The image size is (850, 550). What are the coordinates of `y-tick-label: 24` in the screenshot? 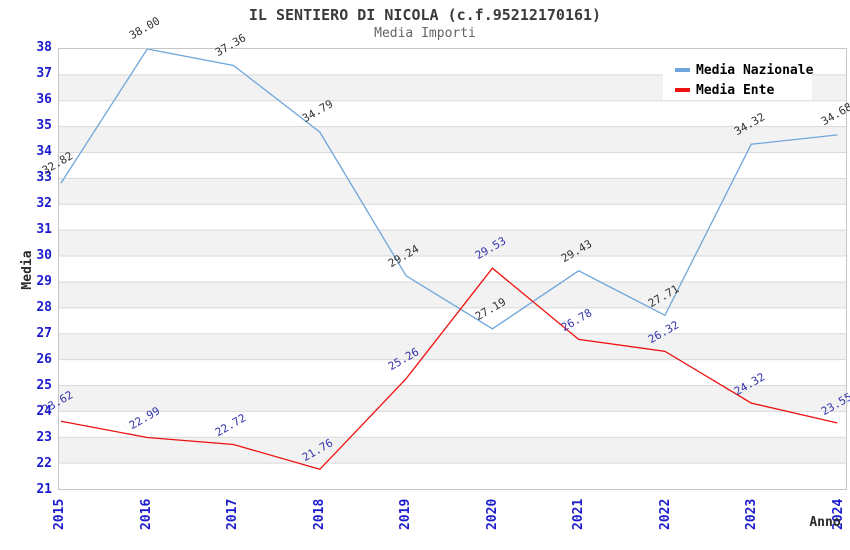 It's located at (44, 411).